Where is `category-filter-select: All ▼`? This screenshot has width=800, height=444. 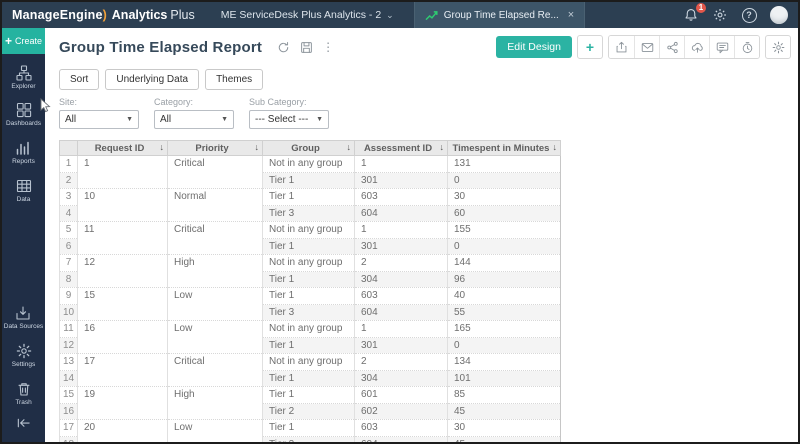 category-filter-select: All ▼ is located at coordinates (194, 119).